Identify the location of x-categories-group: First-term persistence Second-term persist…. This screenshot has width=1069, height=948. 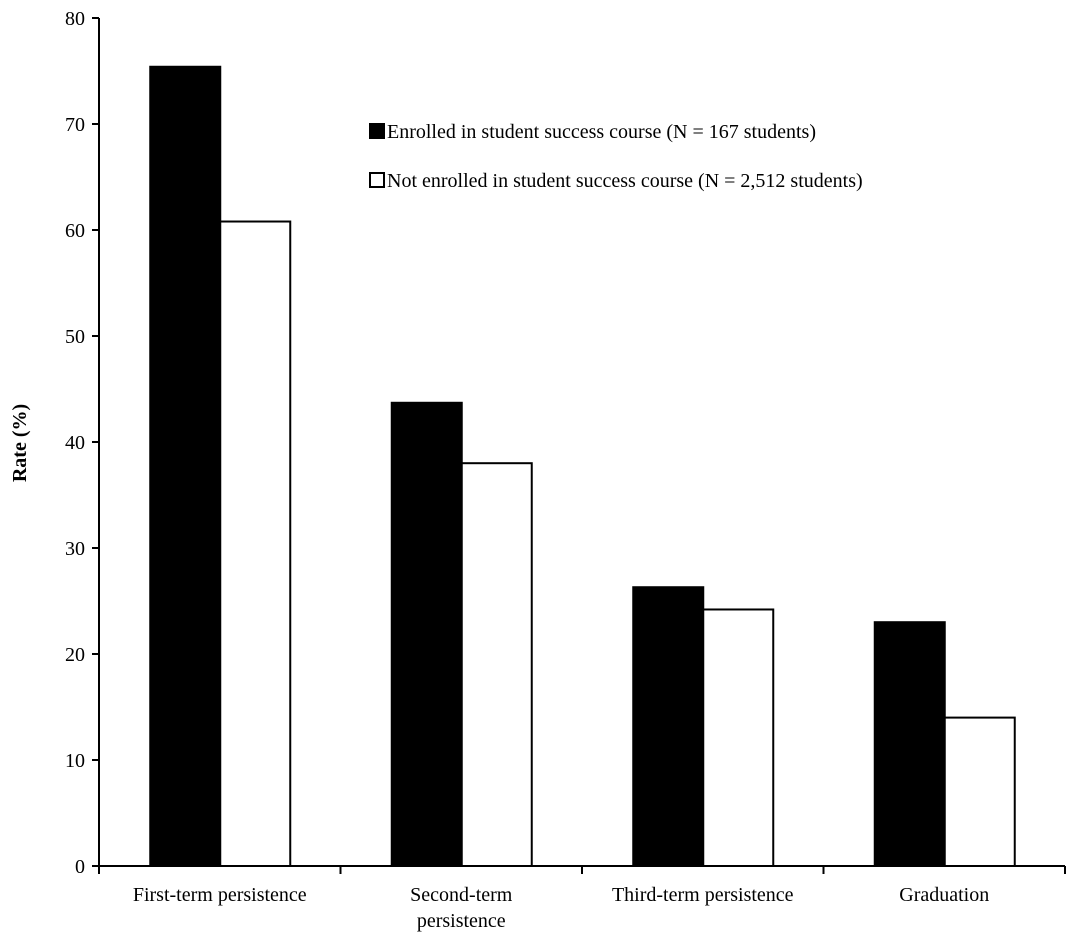
(561, 908).